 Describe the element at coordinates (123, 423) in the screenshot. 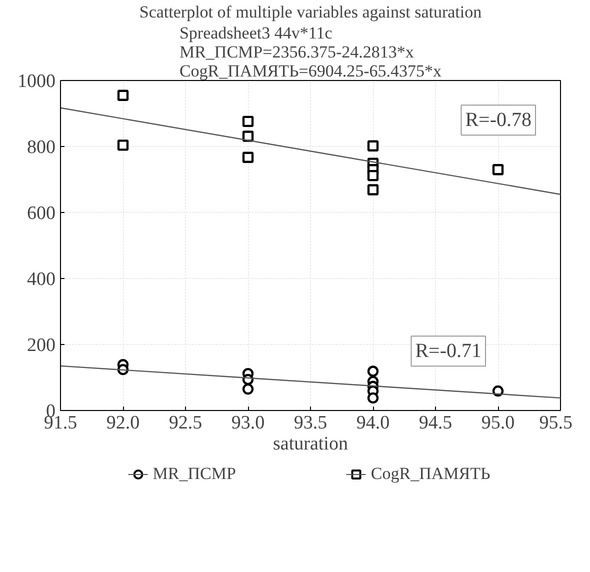

I see `x-tick-label: 92.0` at that location.